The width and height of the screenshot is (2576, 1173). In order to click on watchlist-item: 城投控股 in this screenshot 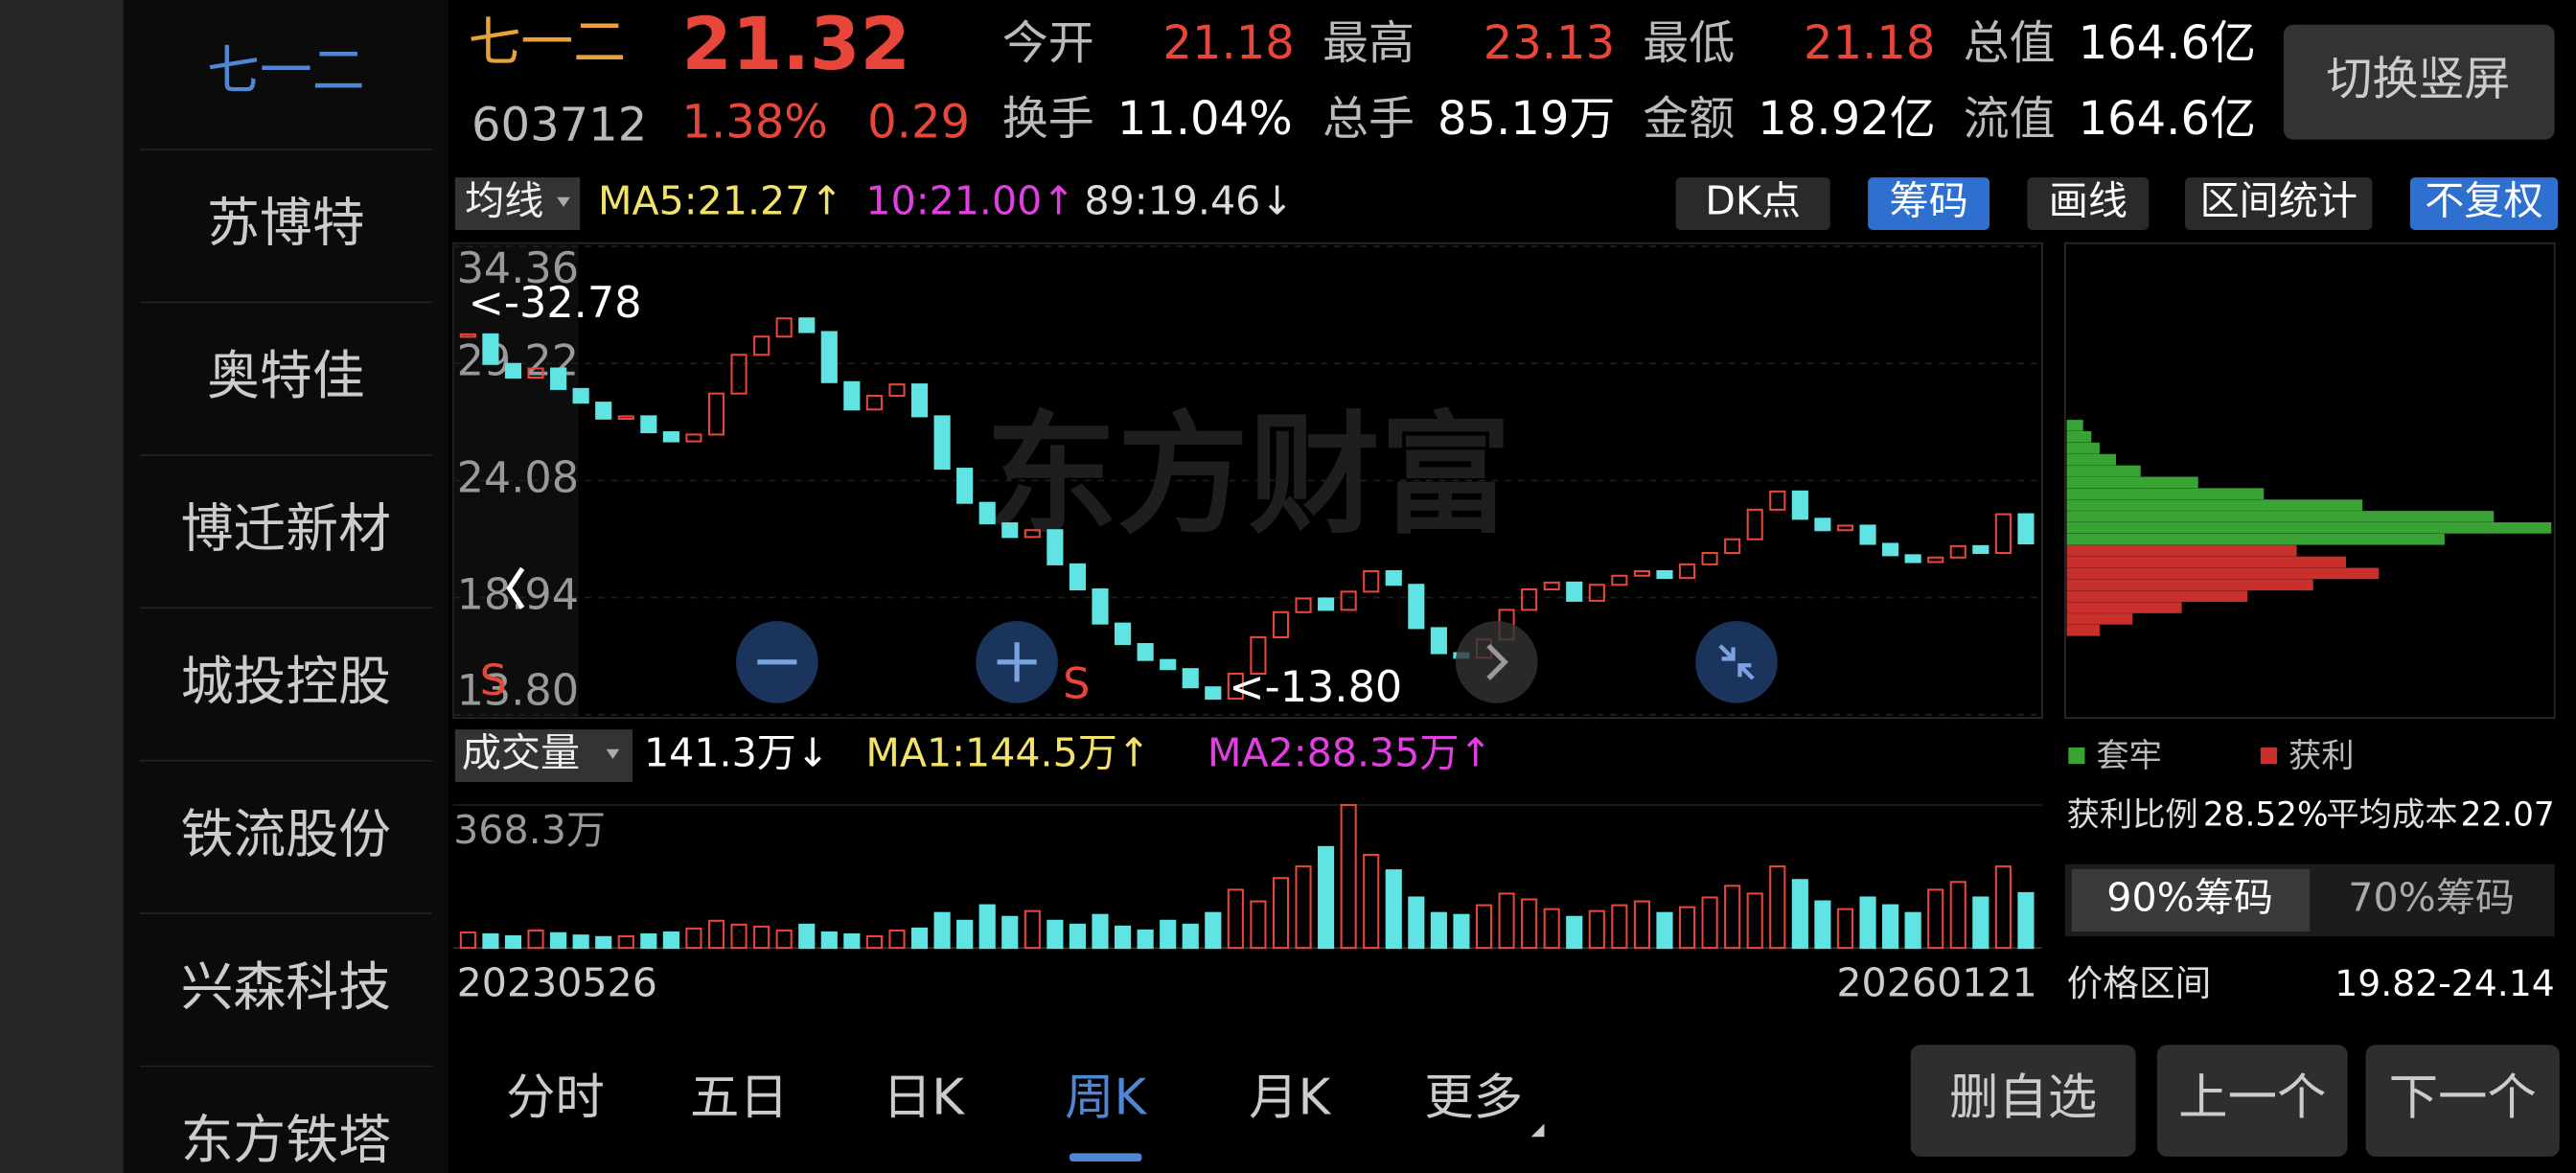, I will do `click(286, 681)`.